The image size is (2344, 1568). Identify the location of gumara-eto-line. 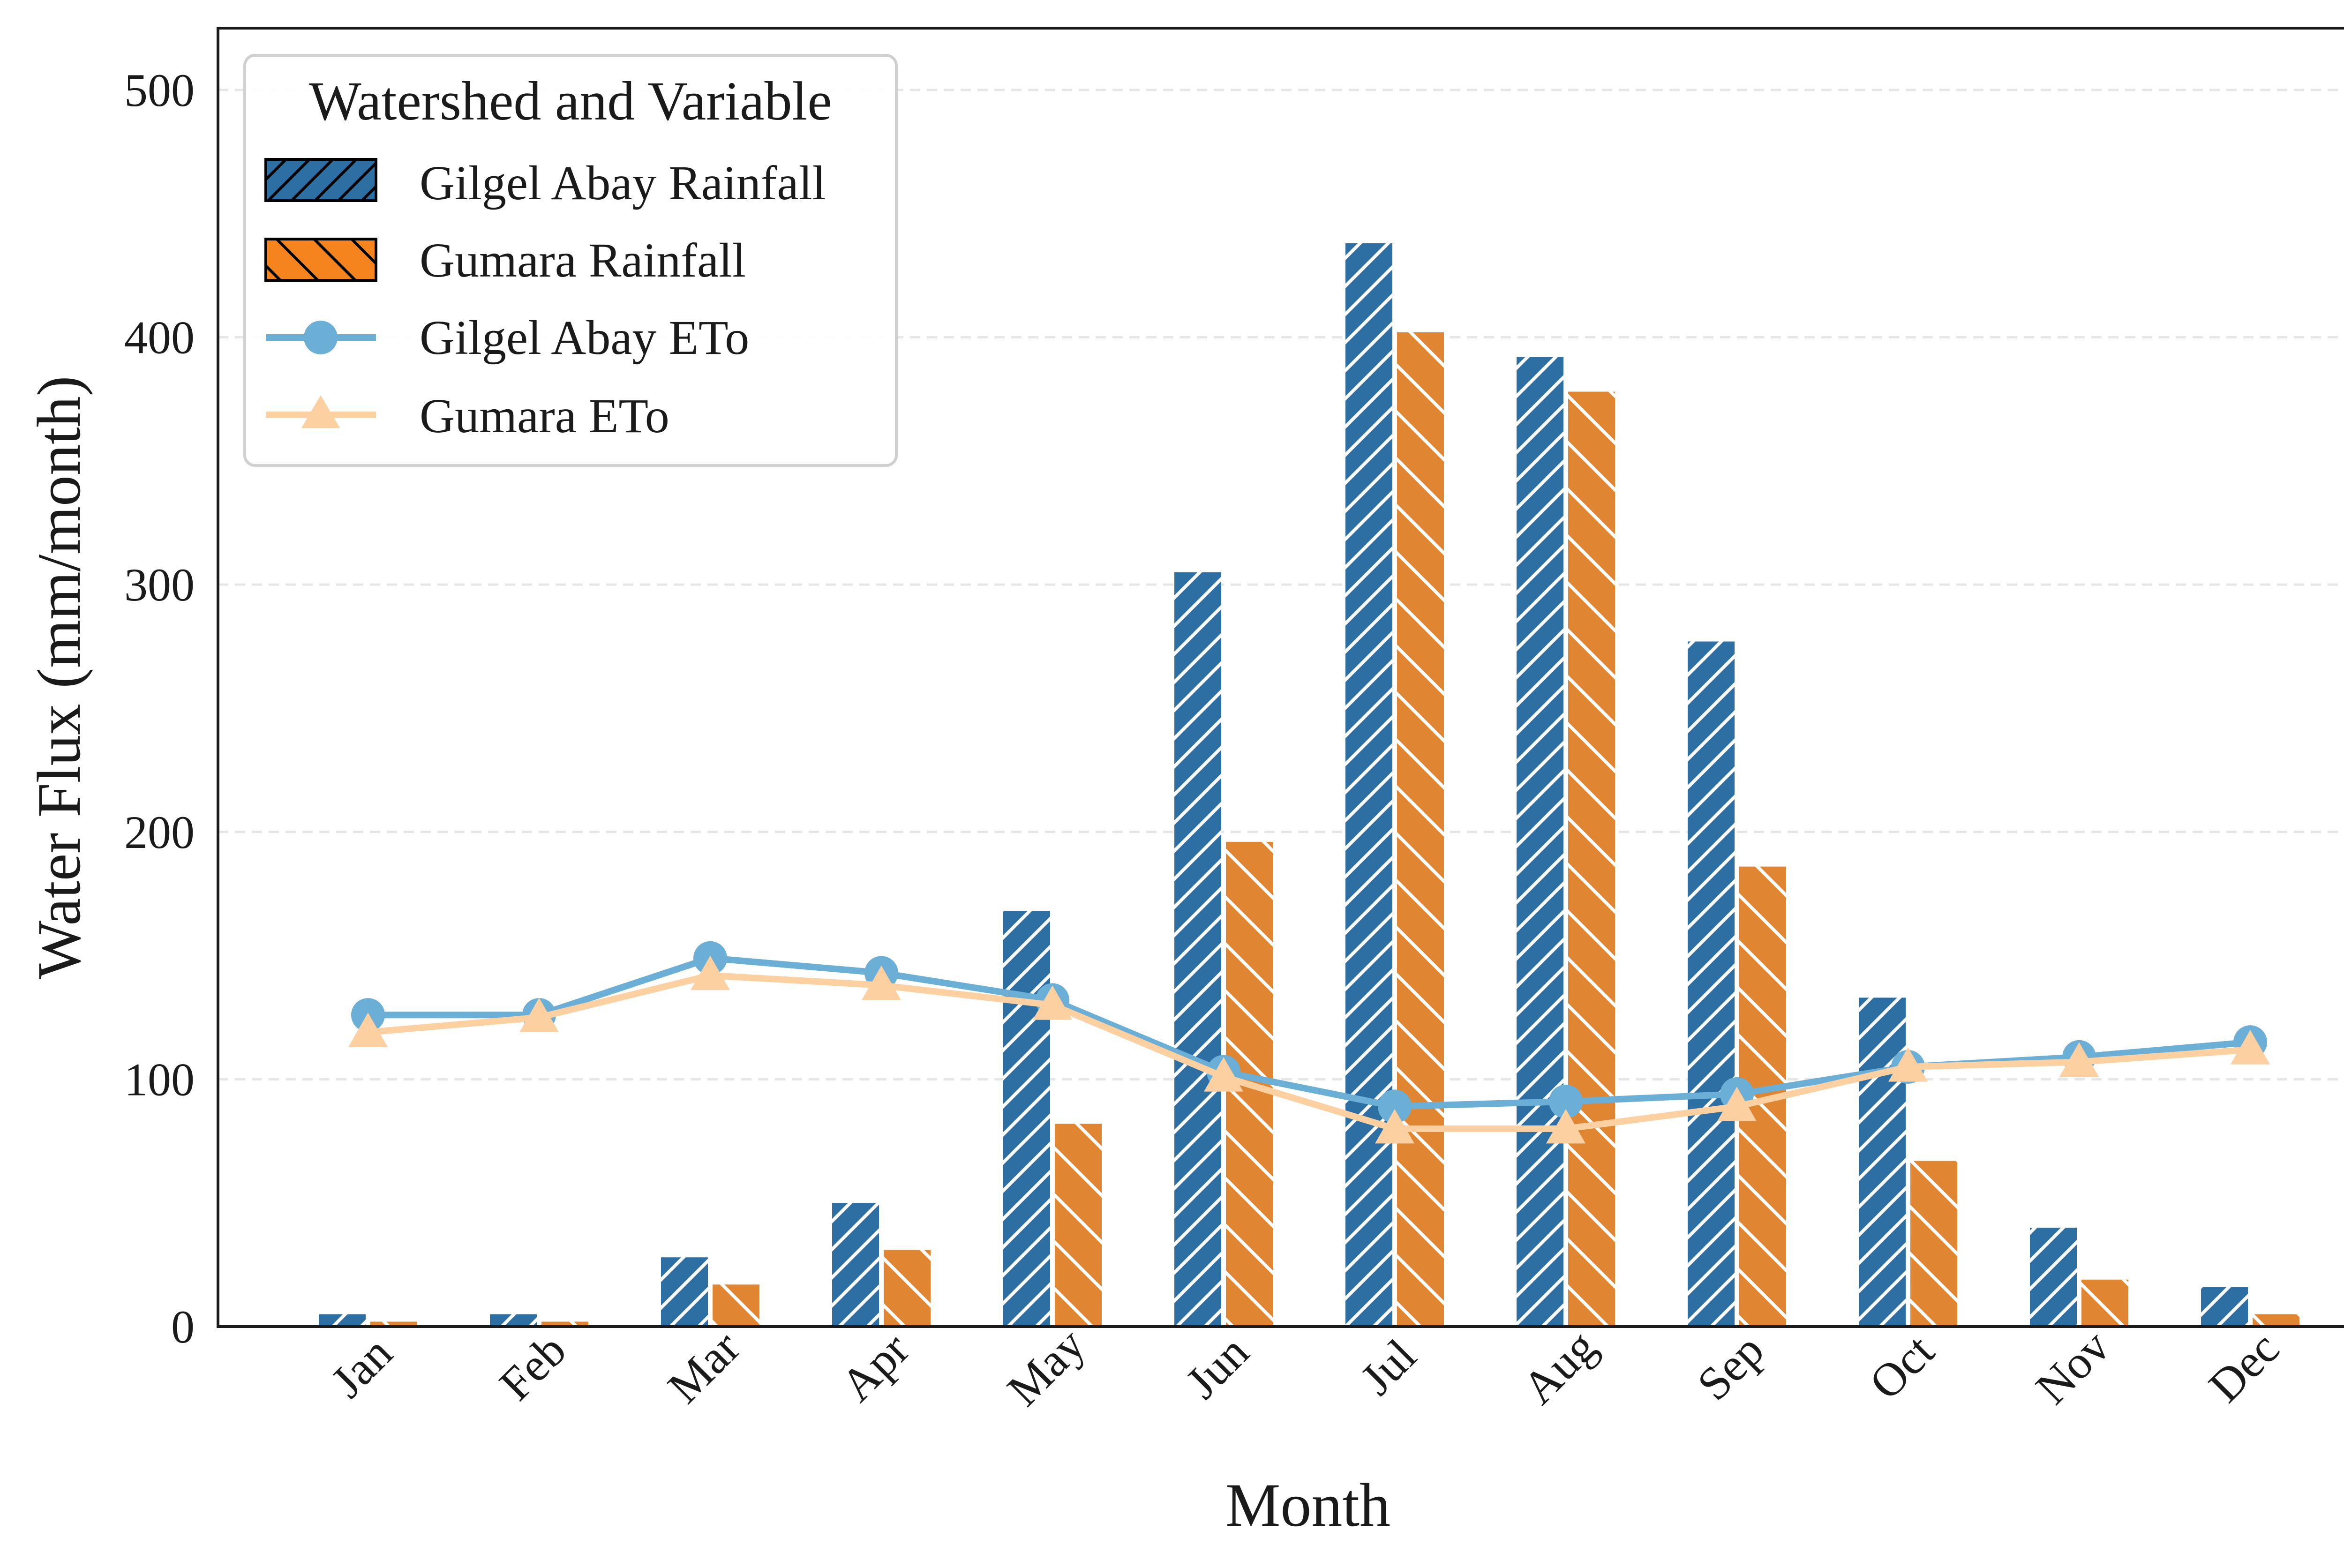
(1309, 1049).